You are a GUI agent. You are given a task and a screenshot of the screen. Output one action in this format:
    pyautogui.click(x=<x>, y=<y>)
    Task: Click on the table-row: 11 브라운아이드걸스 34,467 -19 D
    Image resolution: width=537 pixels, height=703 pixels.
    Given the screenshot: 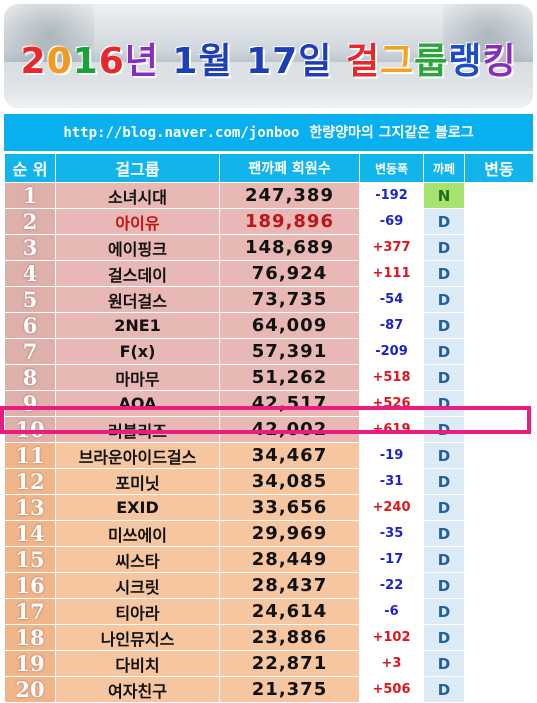 What is the action you would take?
    pyautogui.click(x=269, y=455)
    